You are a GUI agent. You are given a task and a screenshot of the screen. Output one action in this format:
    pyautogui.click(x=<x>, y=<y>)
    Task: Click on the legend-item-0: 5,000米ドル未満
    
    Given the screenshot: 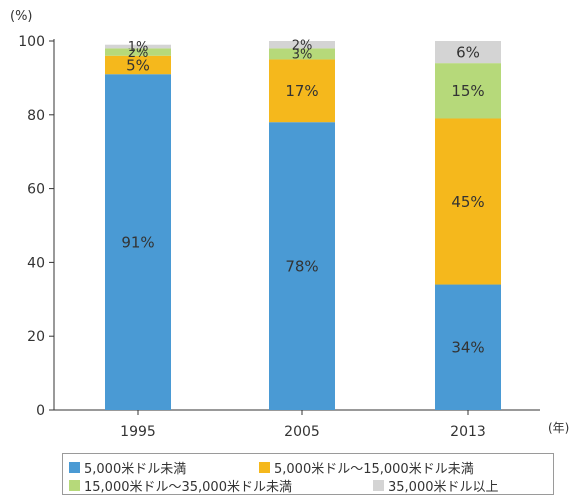 What is the action you would take?
    pyautogui.click(x=127, y=467)
    